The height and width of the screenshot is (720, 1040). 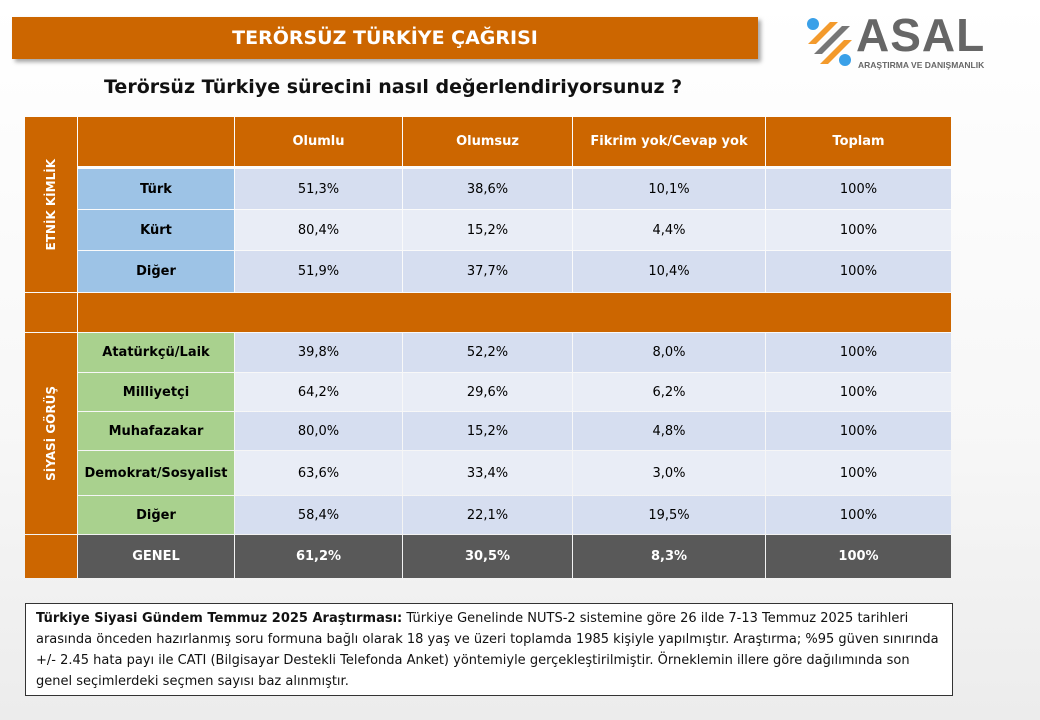 I want to click on table-cell: 63,6%, so click(x=318, y=473).